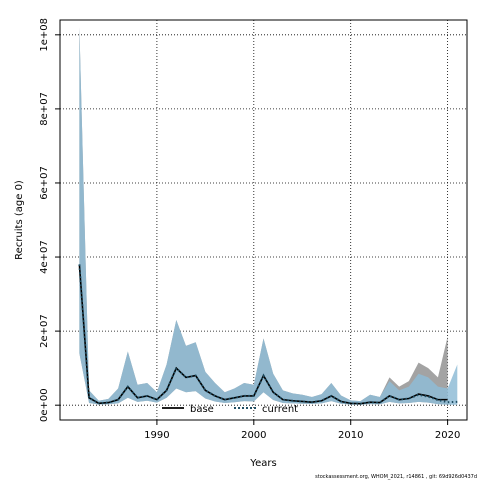  What do you see at coordinates (44, 183) in the screenshot?
I see `y-tick-label-3: 6e+07` at bounding box center [44, 183].